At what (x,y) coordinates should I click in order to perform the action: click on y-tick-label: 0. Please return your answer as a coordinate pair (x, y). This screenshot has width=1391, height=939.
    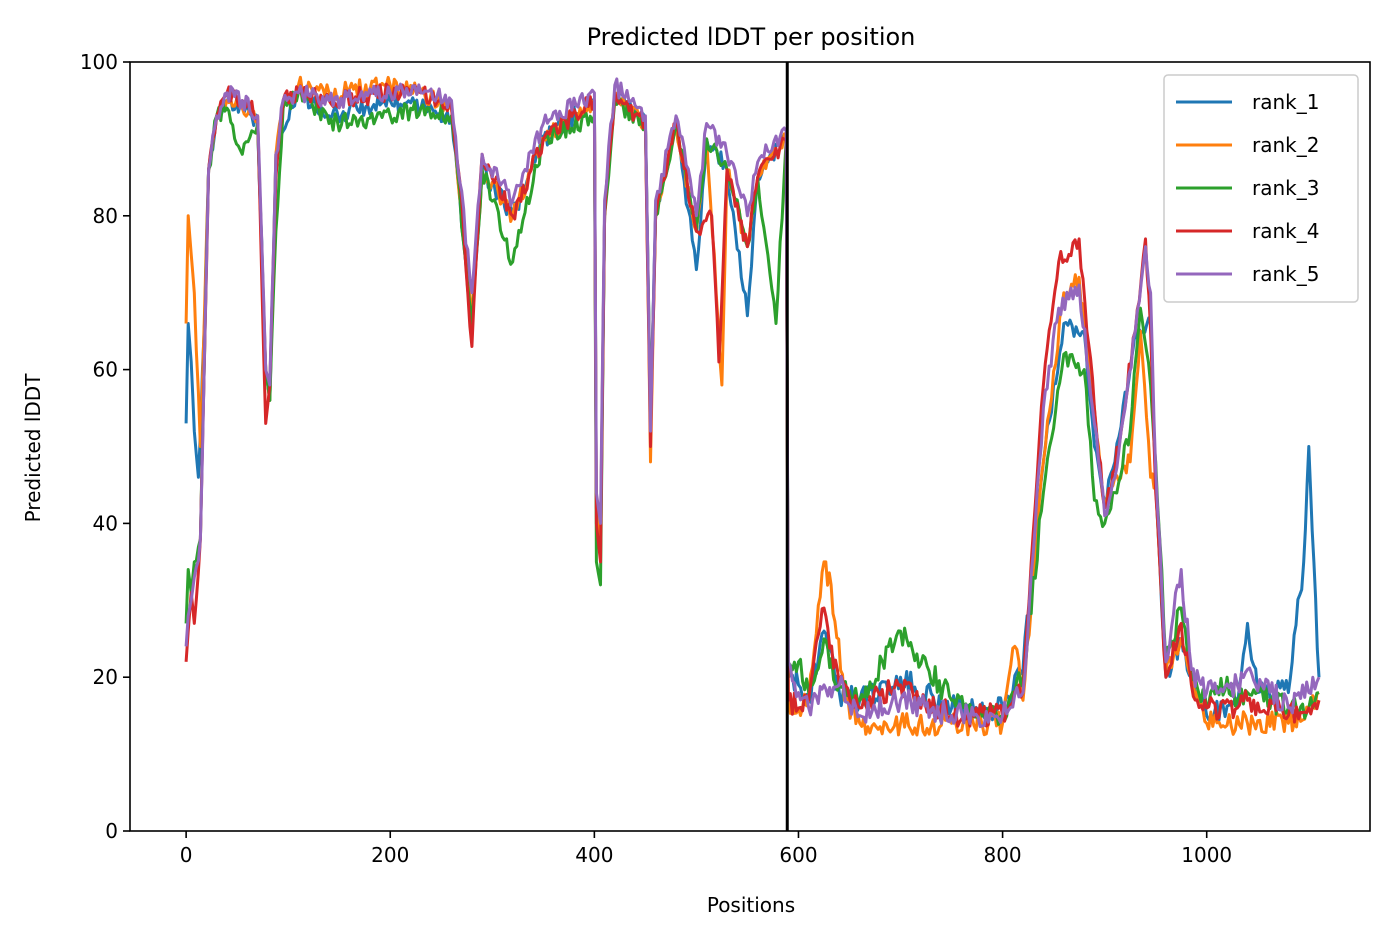
    Looking at the image, I should click on (111, 831).